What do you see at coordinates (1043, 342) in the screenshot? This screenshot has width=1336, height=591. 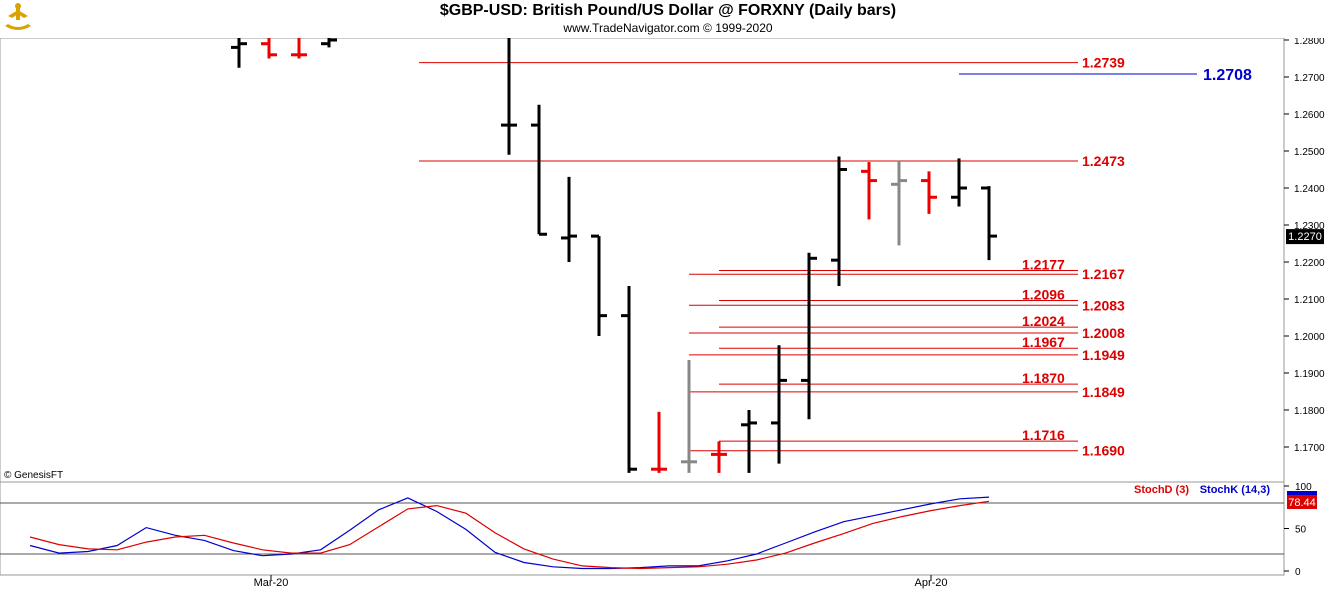 I see `level-label: 1.1967` at bounding box center [1043, 342].